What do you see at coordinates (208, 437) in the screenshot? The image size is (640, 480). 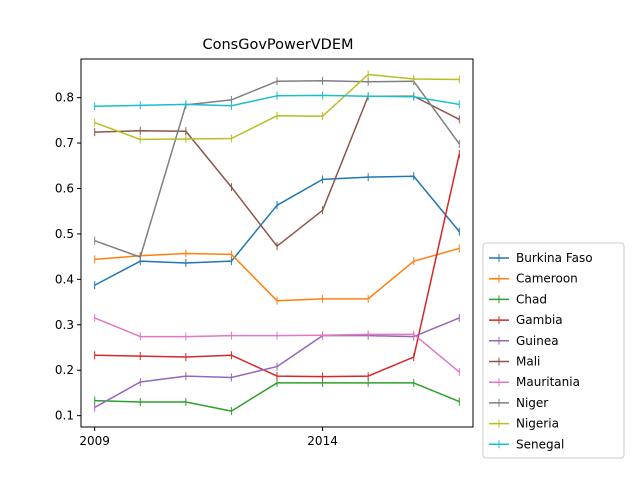 I see `x-axis: 2009 2014` at bounding box center [208, 437].